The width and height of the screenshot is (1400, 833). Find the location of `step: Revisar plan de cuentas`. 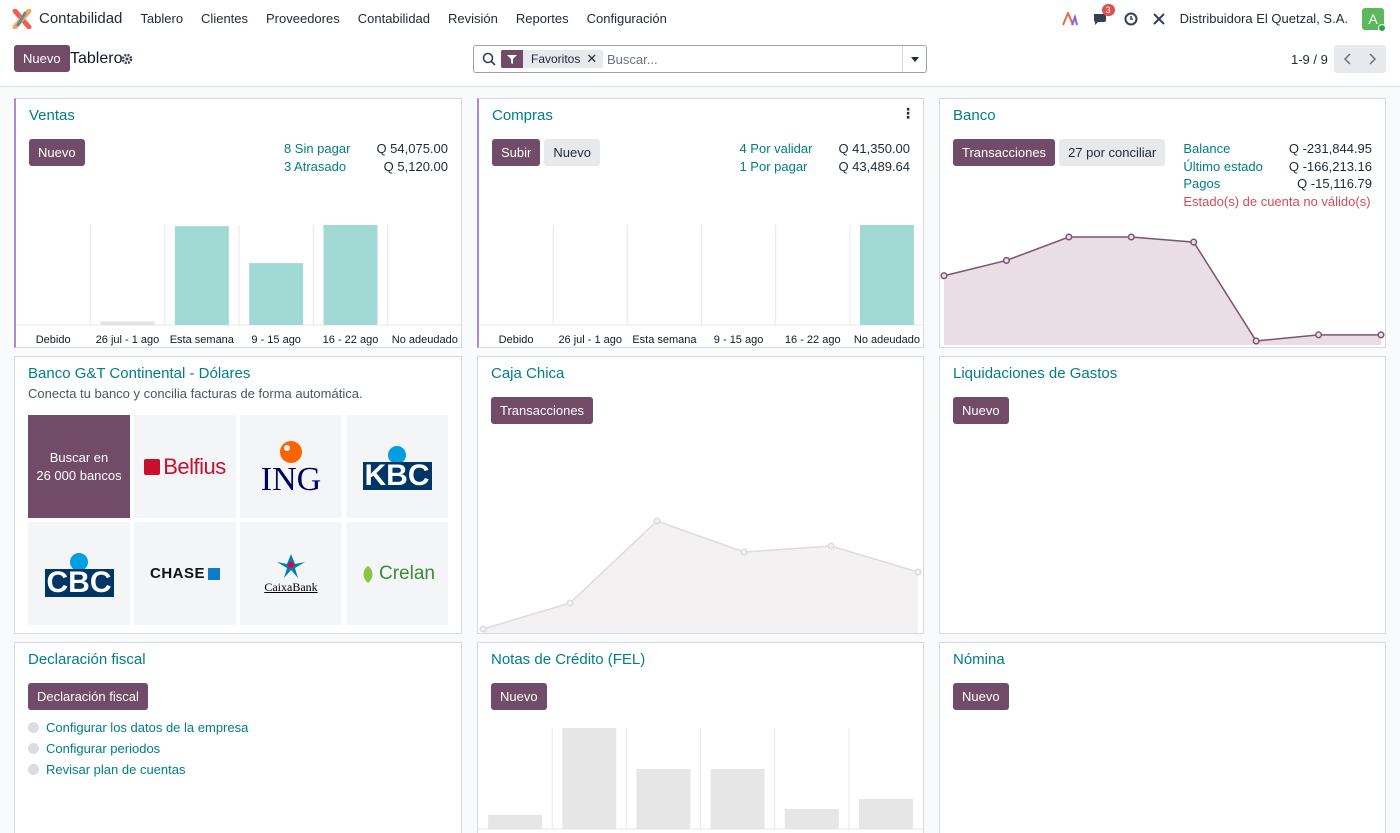

step: Revisar plan de cuentas is located at coordinates (106, 769).